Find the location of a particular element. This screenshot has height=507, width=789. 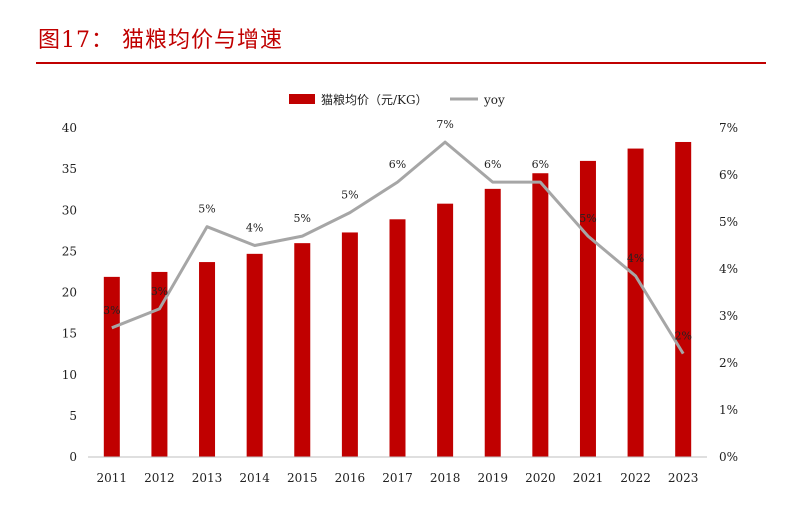

left-axis-tick-label: 35 is located at coordinates (69, 169).